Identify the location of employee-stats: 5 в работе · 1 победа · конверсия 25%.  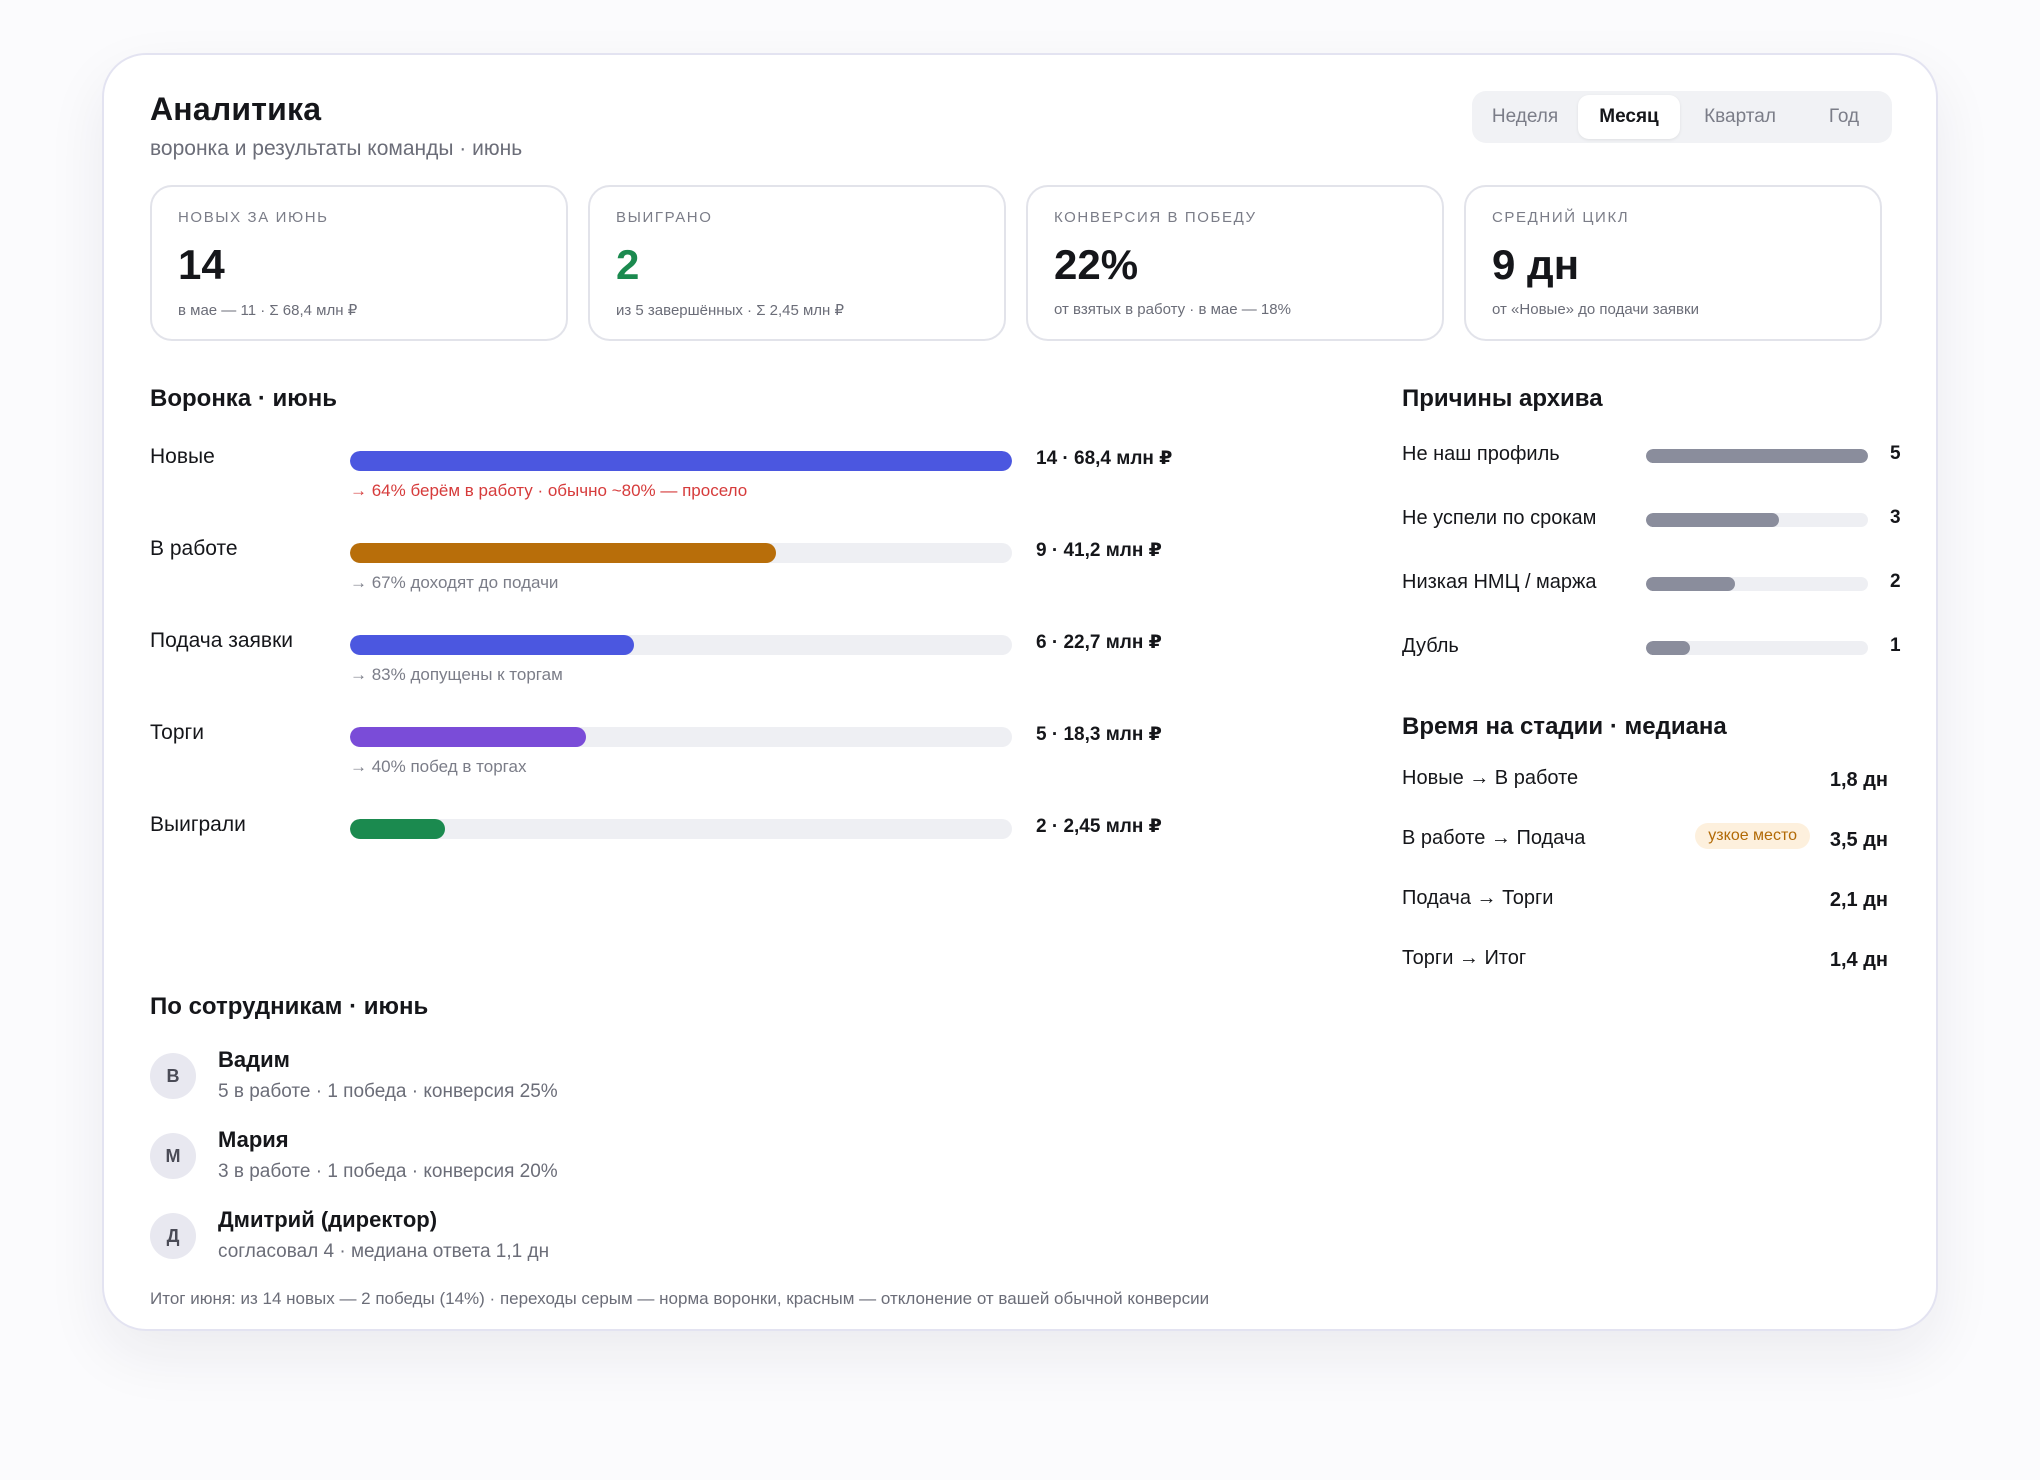
(388, 1091).